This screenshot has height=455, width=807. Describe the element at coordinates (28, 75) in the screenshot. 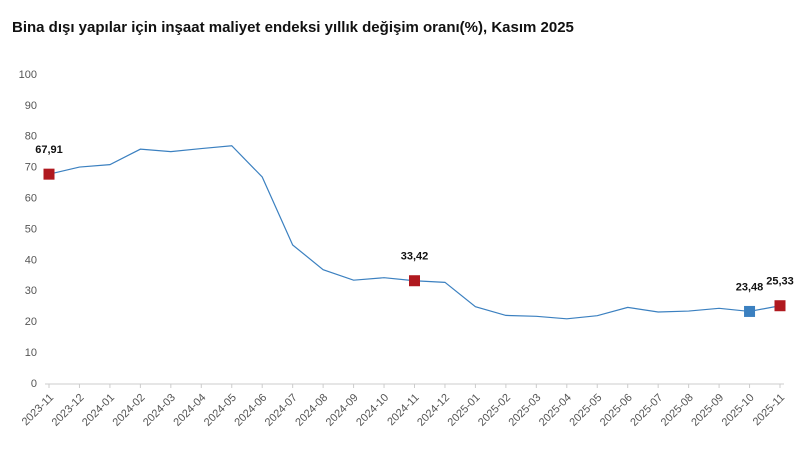

I see `y-tick-label: 100` at that location.